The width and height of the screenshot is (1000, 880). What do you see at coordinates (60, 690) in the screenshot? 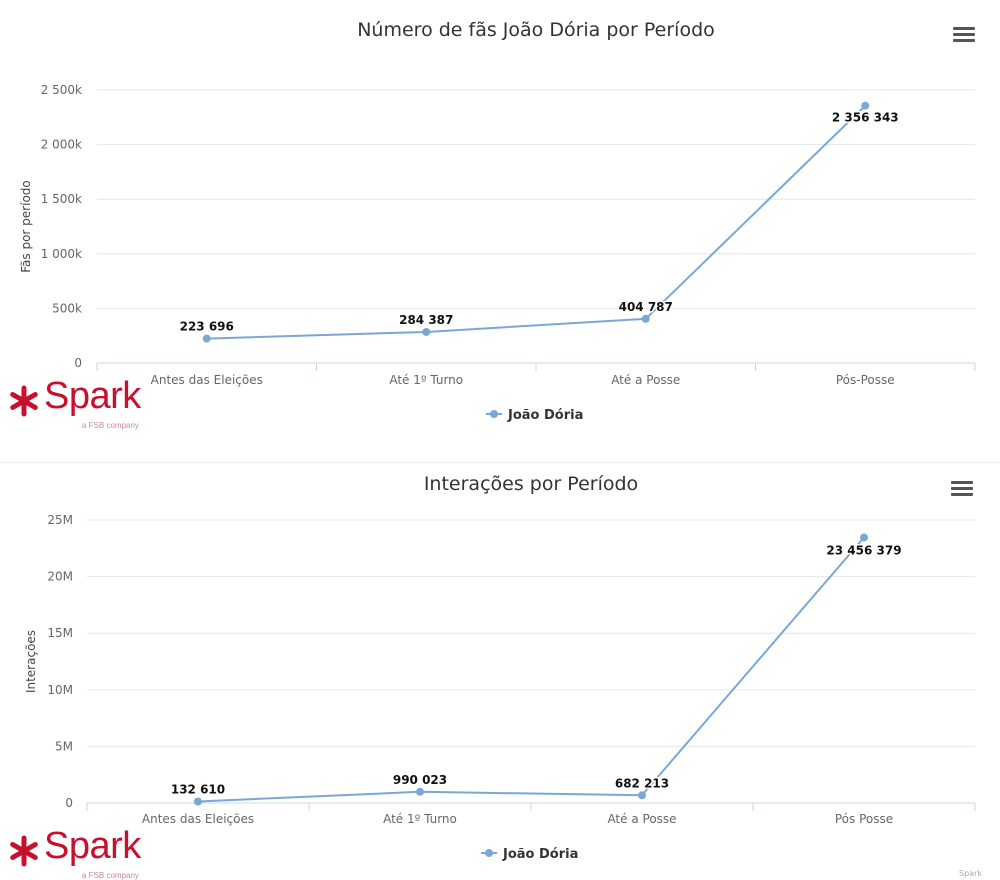
I see `y-tick-label: 10M` at bounding box center [60, 690].